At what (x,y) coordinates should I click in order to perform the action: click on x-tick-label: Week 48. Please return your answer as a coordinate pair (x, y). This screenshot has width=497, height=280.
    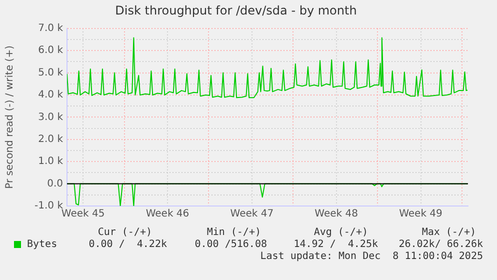
    Looking at the image, I should click on (336, 214).